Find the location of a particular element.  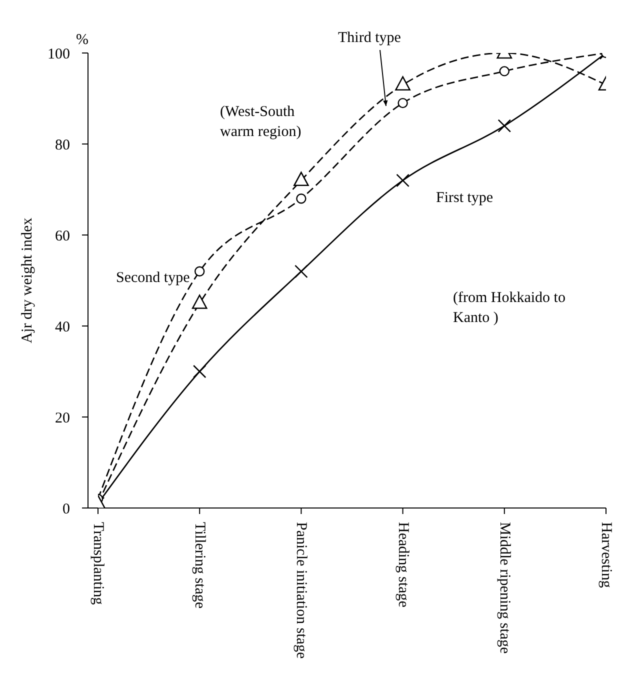

y-tick-label: 20 is located at coordinates (62, 418).